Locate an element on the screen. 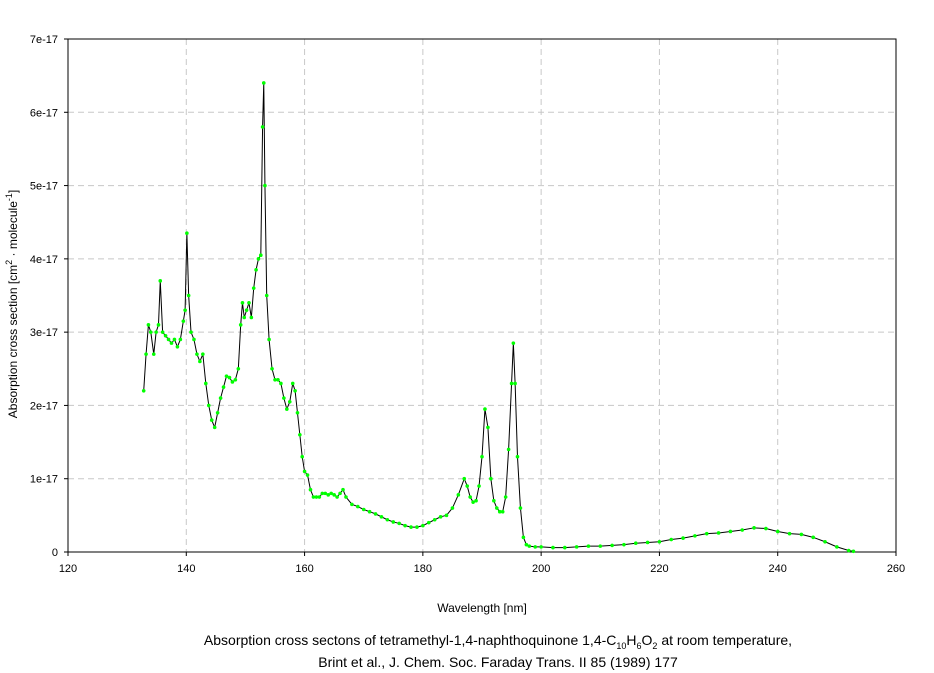 This screenshot has height=673, width=934. y-tick-label: 4e-17 is located at coordinates (44, 260).